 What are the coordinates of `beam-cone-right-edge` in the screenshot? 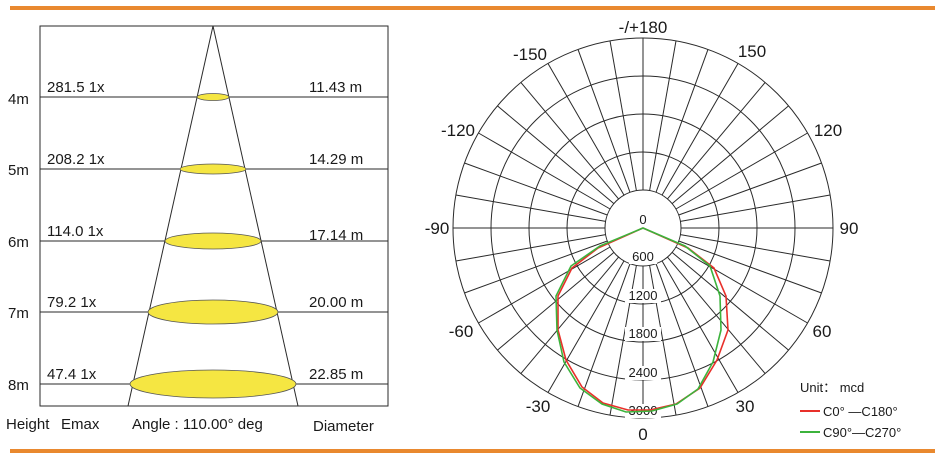 It's located at (255, 216).